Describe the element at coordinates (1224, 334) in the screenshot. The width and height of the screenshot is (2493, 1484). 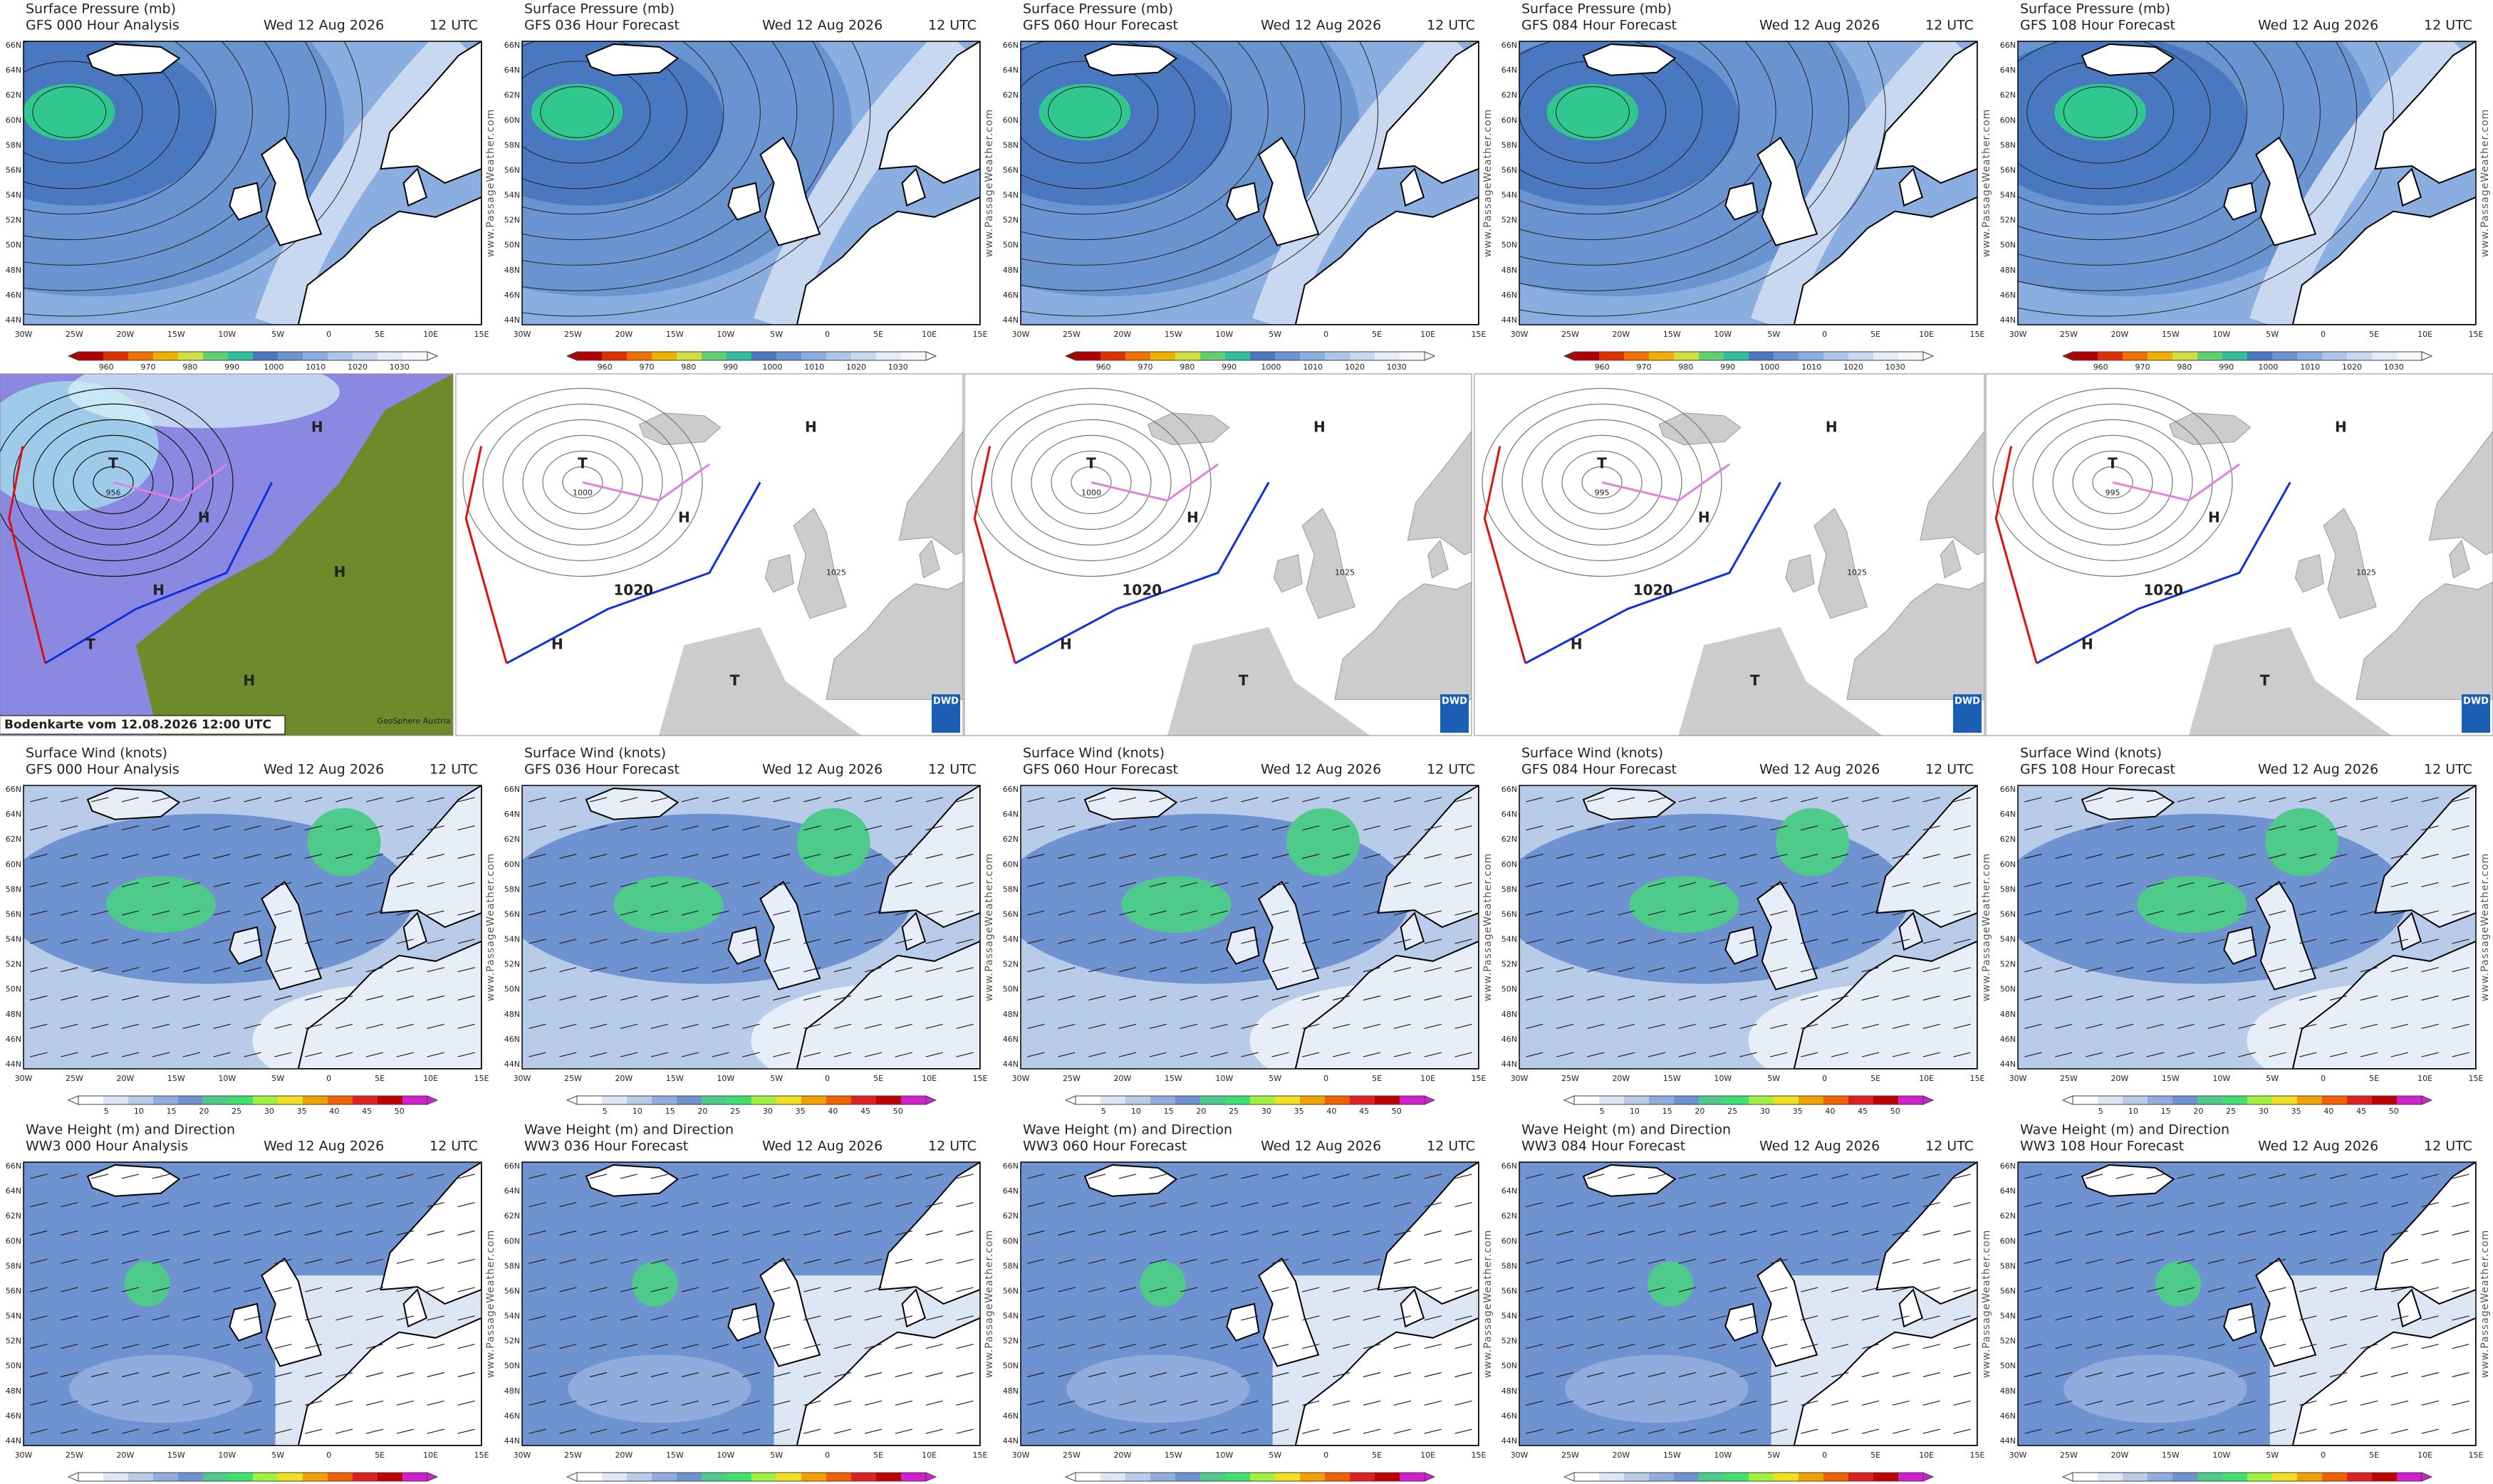
I see `lon-label: 10W` at that location.